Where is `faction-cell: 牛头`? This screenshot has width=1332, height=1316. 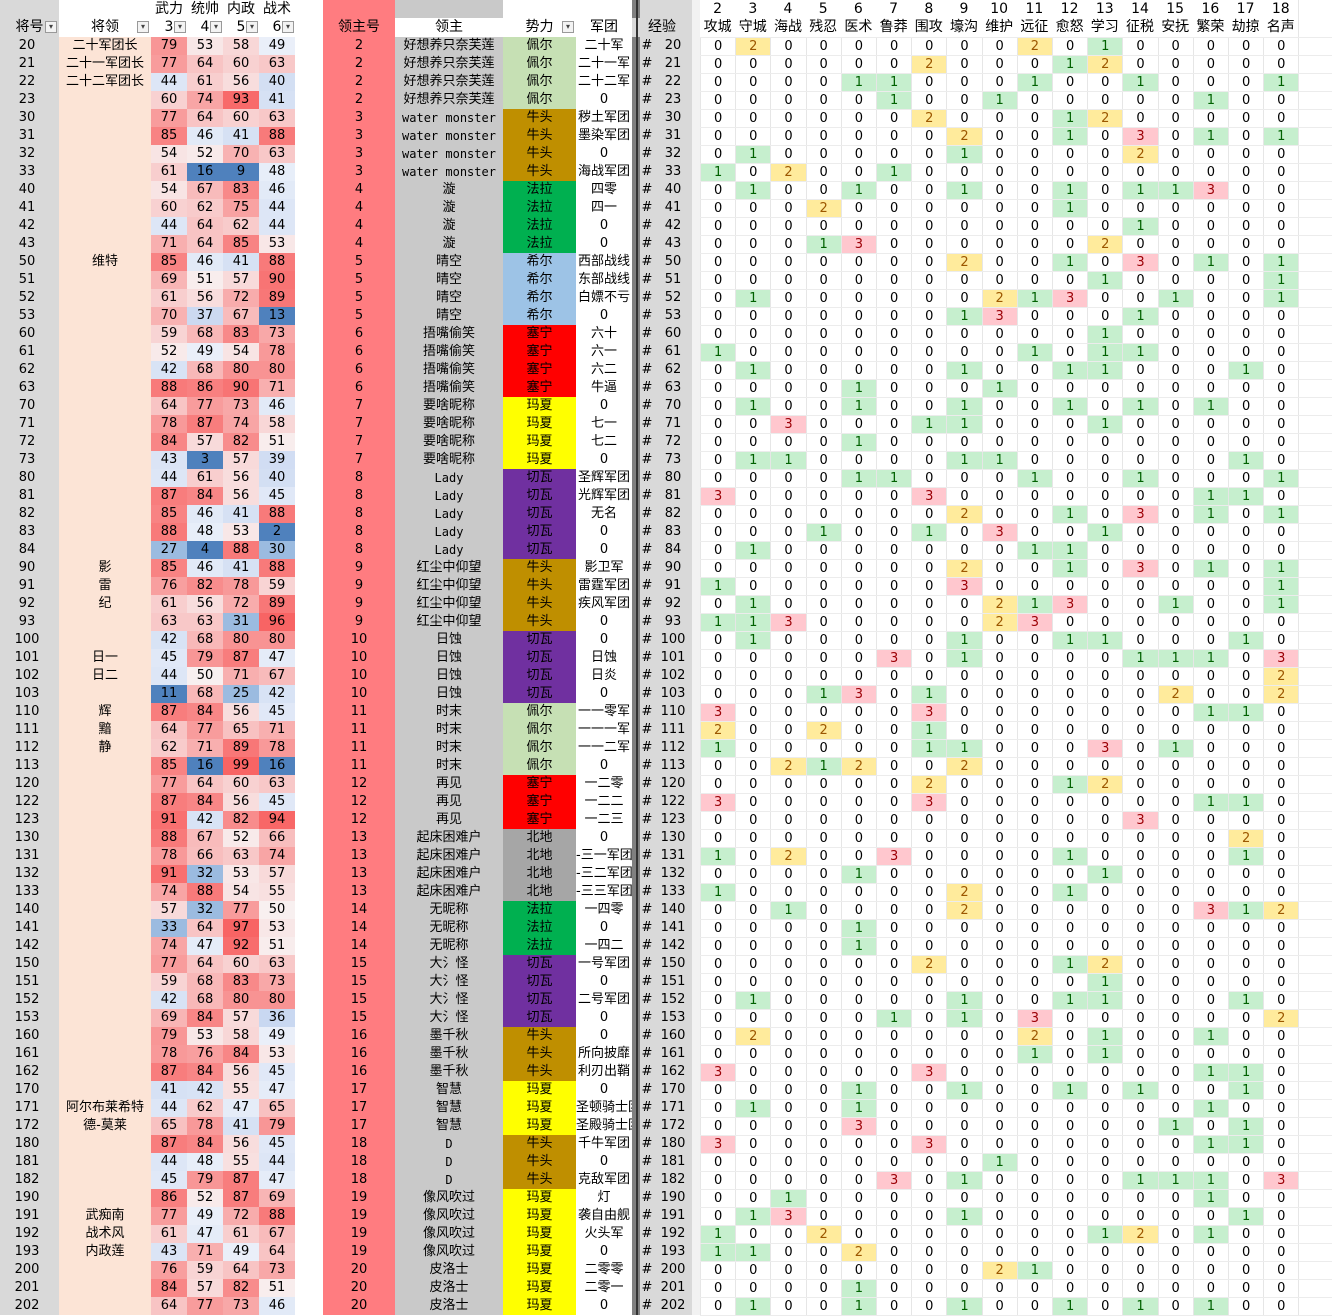 faction-cell: 牛头 is located at coordinates (539, 1144).